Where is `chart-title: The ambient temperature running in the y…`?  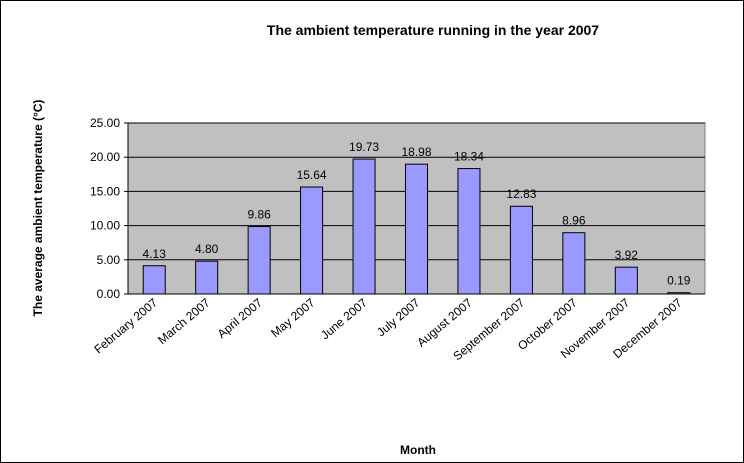 chart-title: The ambient temperature running in the y… is located at coordinates (433, 30).